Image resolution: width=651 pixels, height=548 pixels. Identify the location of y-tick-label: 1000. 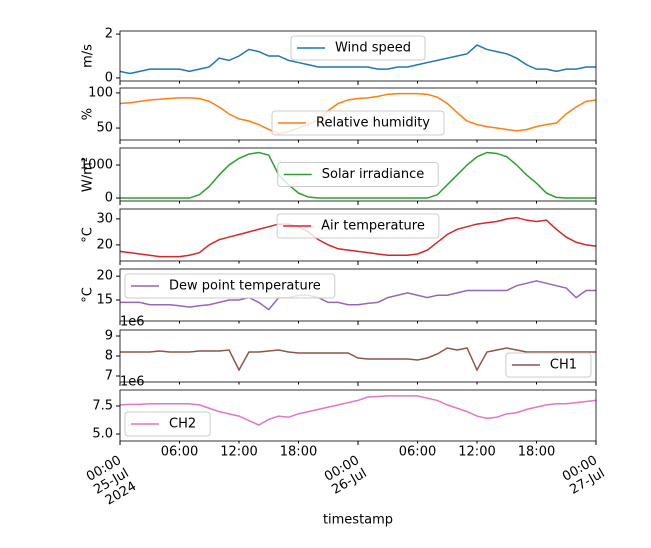
(96, 165).